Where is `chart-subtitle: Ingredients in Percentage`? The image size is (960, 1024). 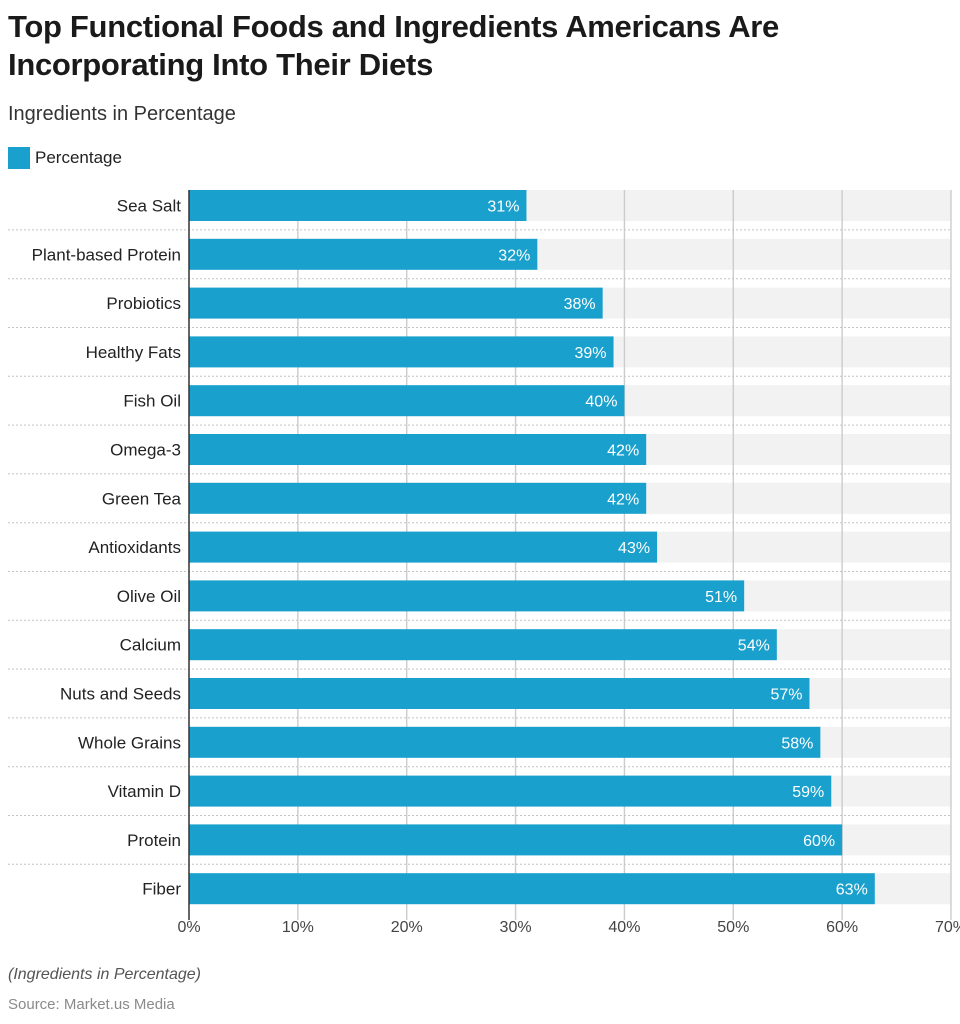
chart-subtitle: Ingredients in Percentage is located at coordinates (122, 114).